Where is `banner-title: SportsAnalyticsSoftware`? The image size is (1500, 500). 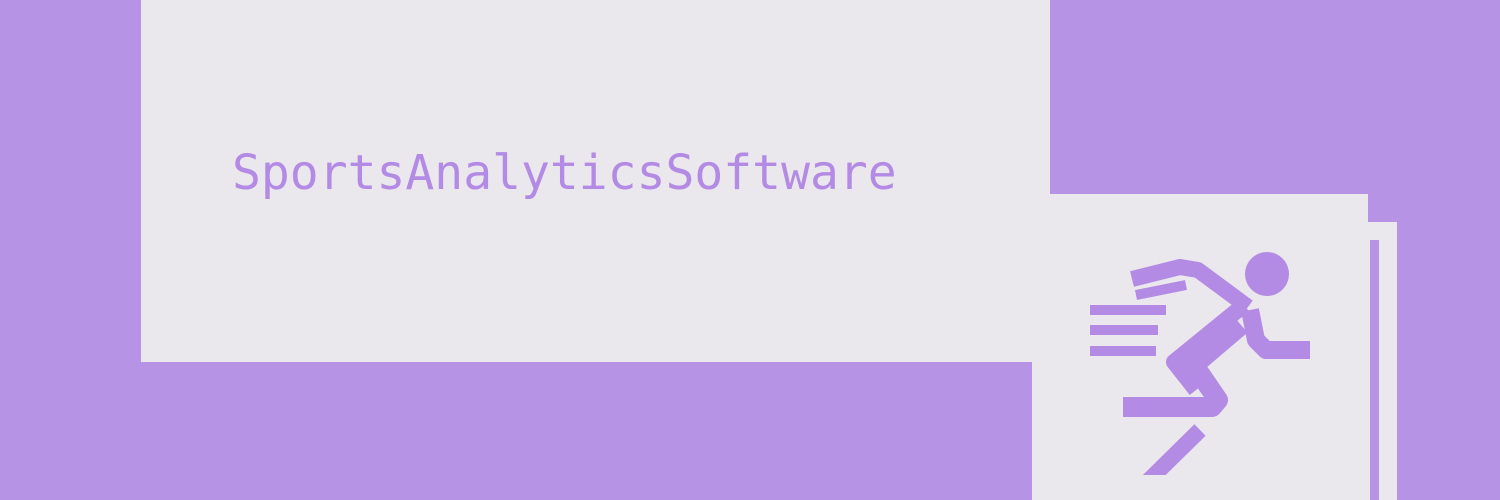 banner-title: SportsAnalyticsSoftware is located at coordinates (564, 173).